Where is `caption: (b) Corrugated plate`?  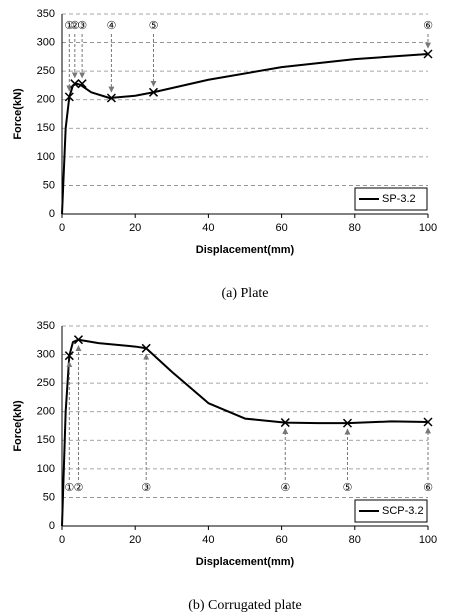
caption: (b) Corrugated plate is located at coordinates (245, 605).